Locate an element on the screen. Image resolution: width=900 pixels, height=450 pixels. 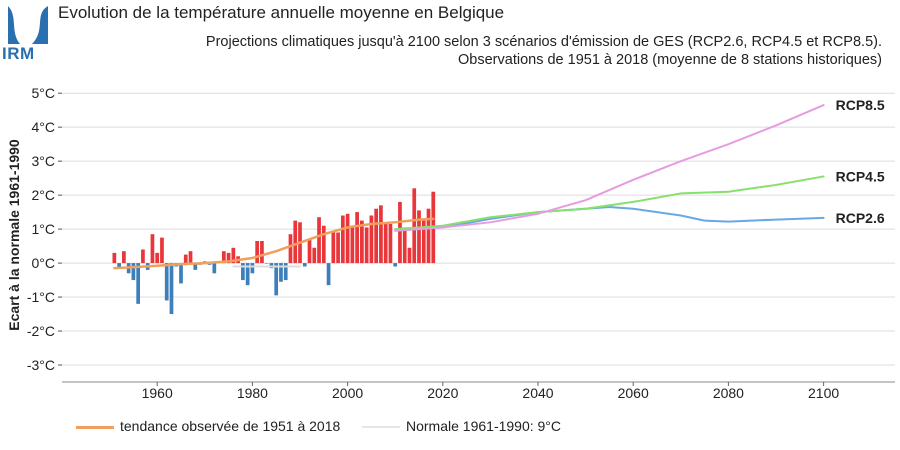
y-tick-label: 5°C is located at coordinates (44, 93).